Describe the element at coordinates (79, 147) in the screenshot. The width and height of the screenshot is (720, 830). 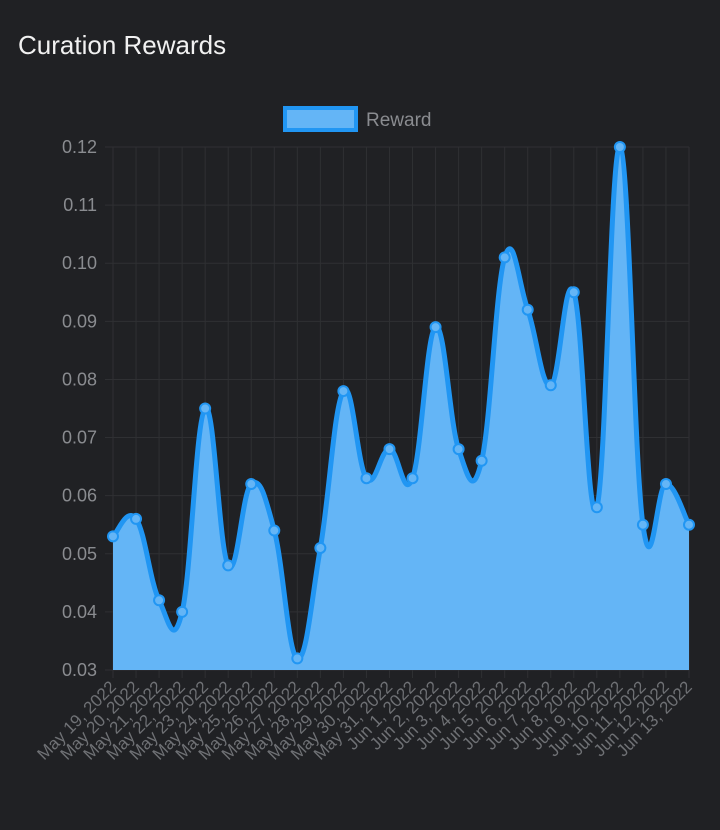
I see `y-tick-label: 0.12` at that location.